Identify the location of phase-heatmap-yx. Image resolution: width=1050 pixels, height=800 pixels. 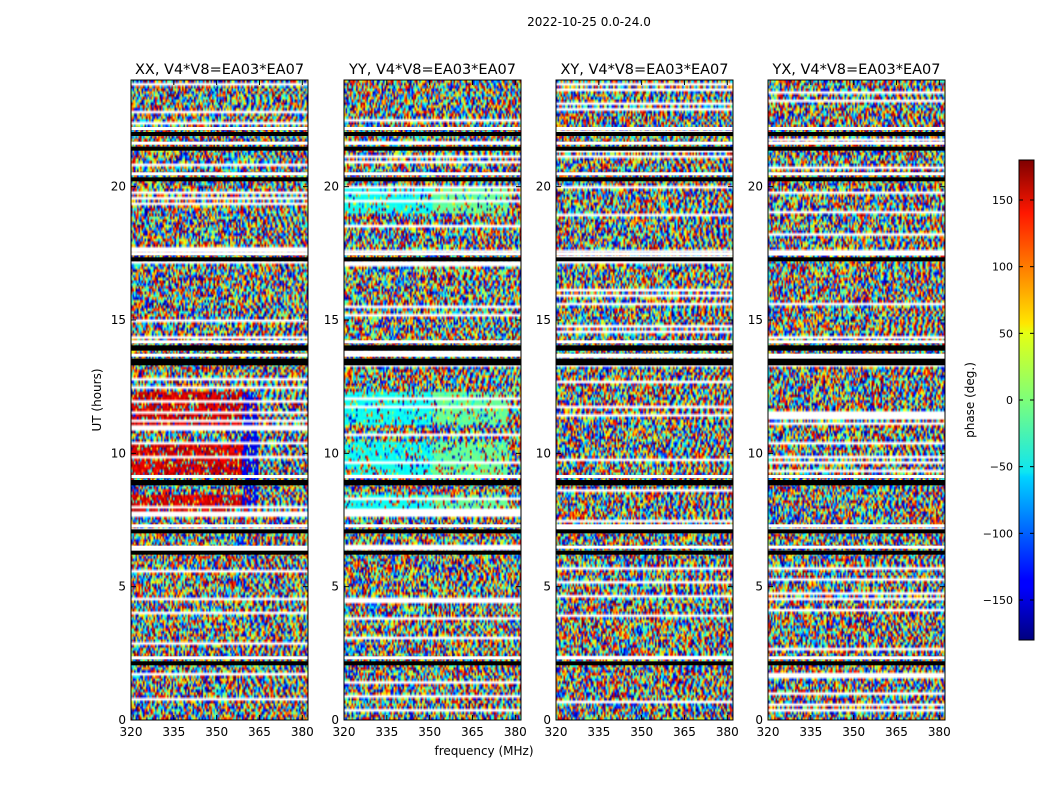
(856, 400).